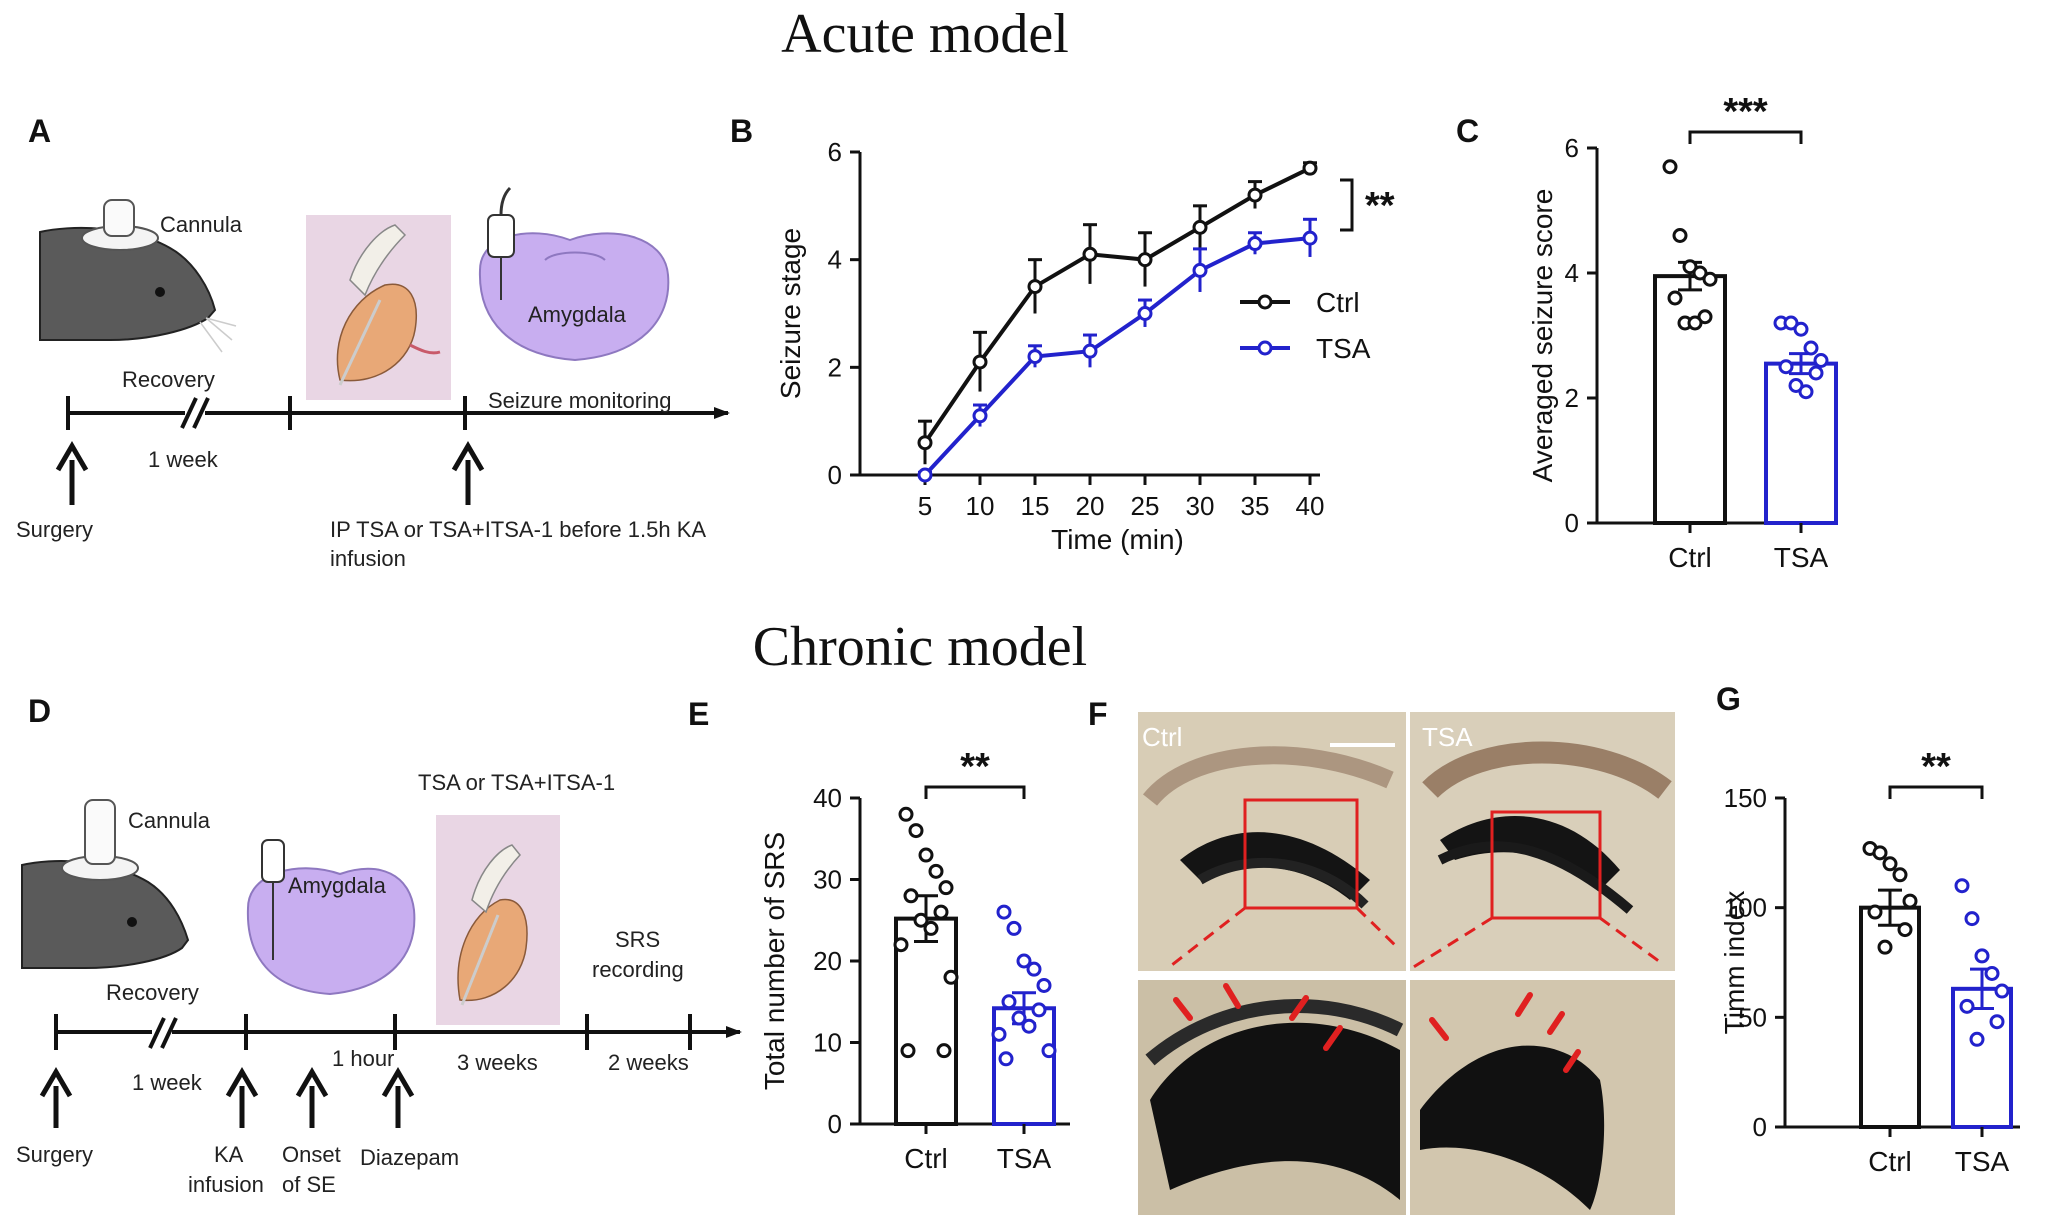 This screenshot has width=2055, height=1227. What do you see at coordinates (518, 529) in the screenshot?
I see `ip-tsa-label-line1: IP TSA or TSA+ITSA-1 before 1.5h KA` at bounding box center [518, 529].